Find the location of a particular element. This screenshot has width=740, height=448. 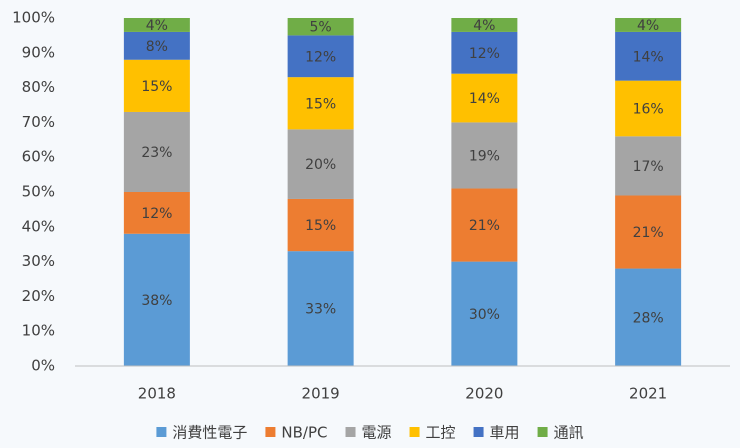

data-label: 30% is located at coordinates (484, 315).